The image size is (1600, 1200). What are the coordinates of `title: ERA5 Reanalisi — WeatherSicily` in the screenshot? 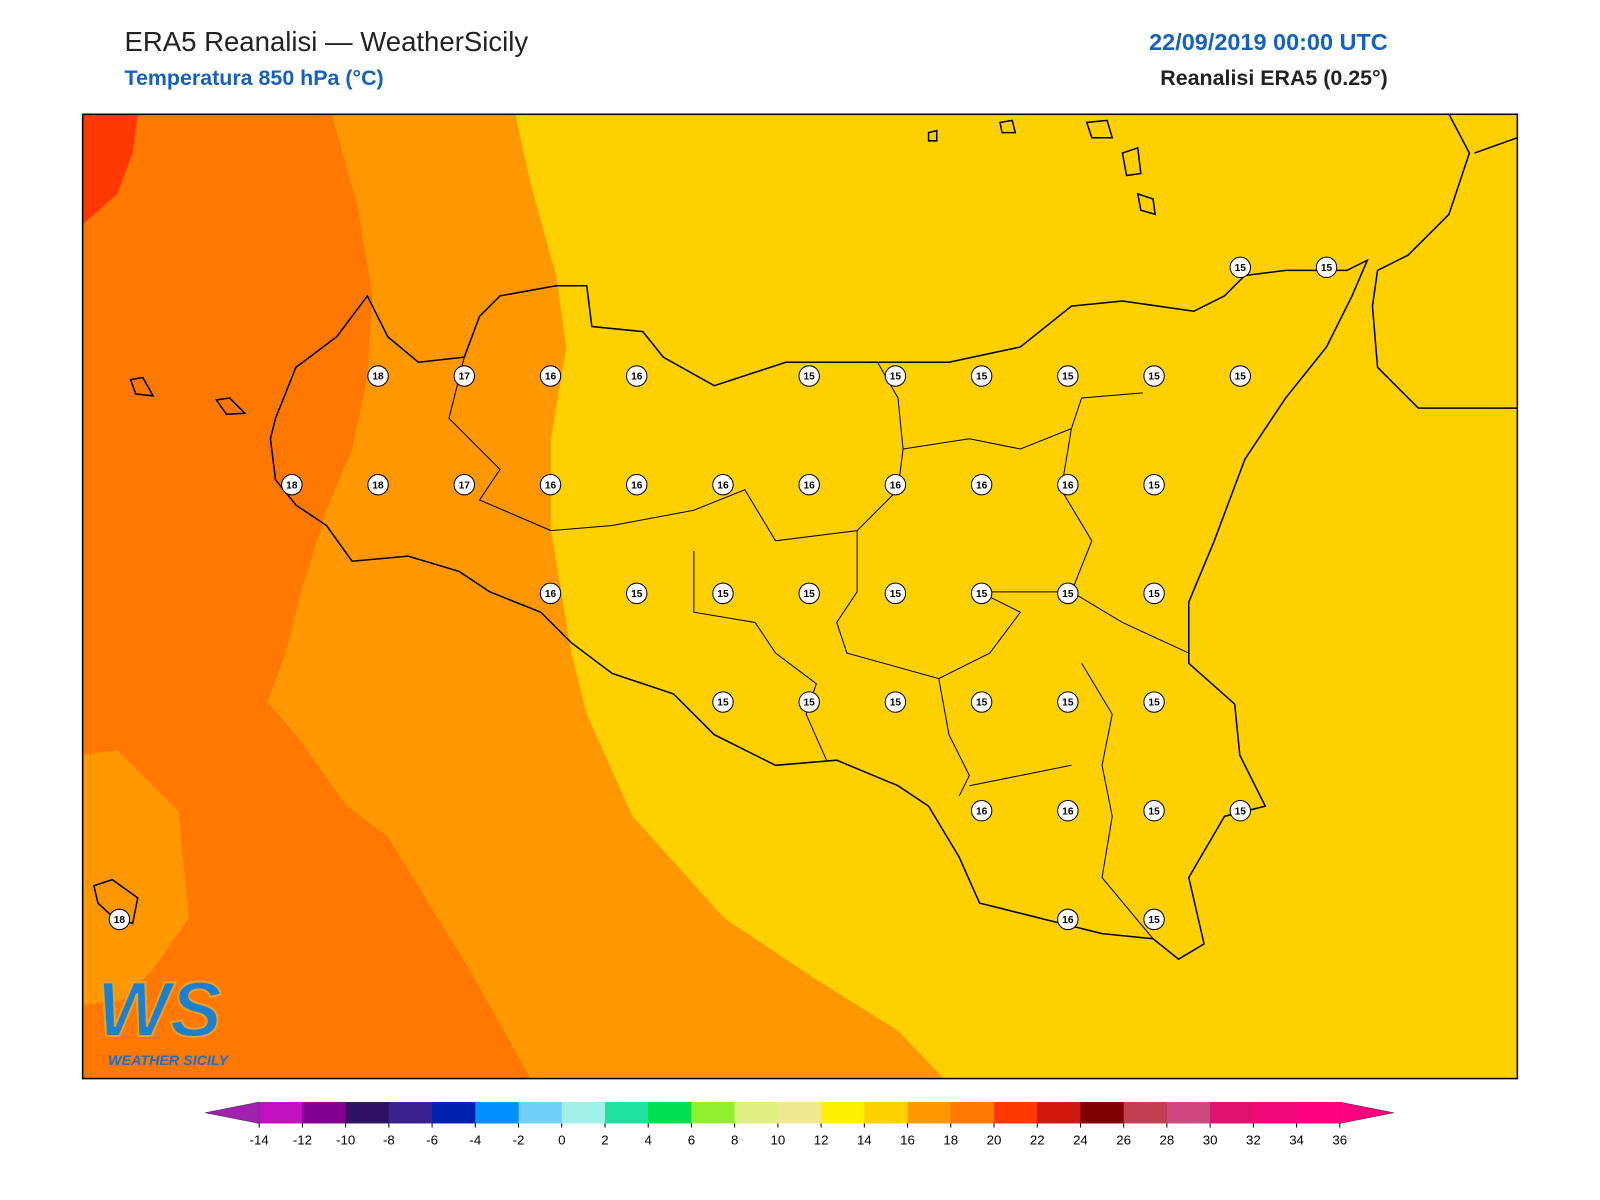 It's located at (326, 41).